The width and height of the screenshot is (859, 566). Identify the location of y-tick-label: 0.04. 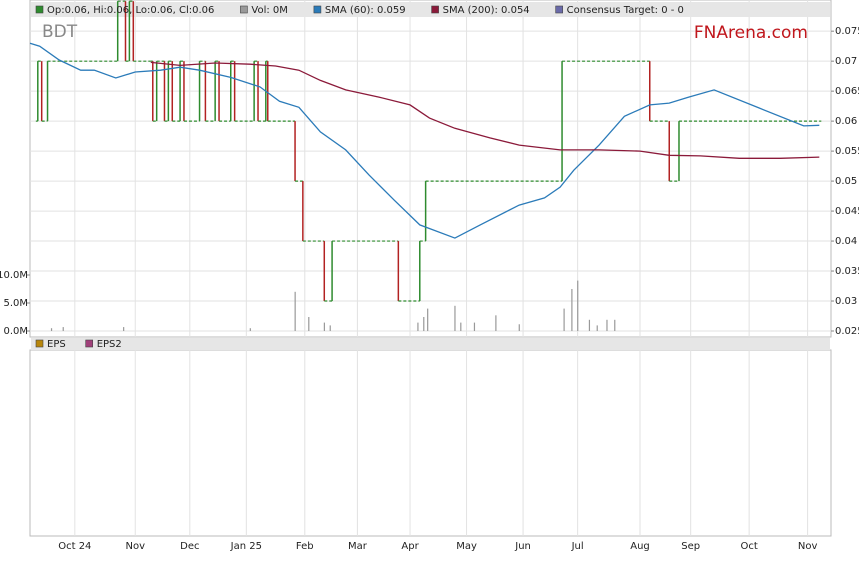
(846, 241).